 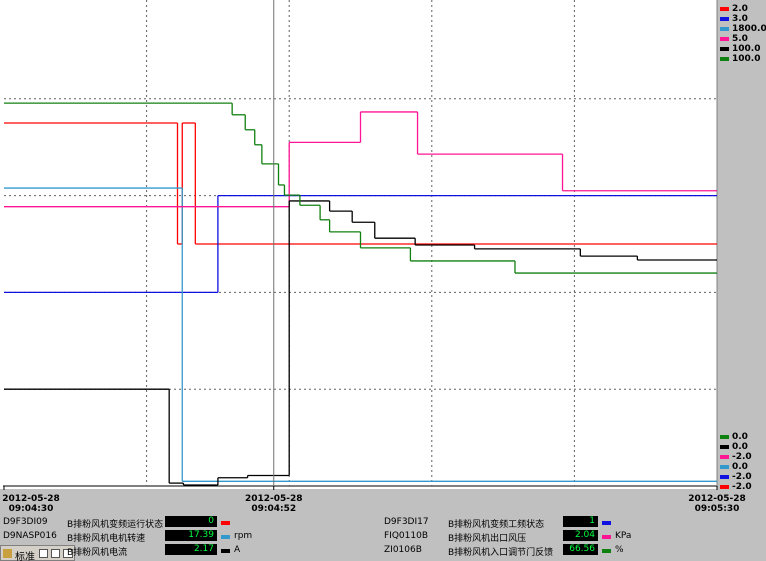 What do you see at coordinates (25, 556) in the screenshot?
I see `toolbar-label: 标准` at bounding box center [25, 556].